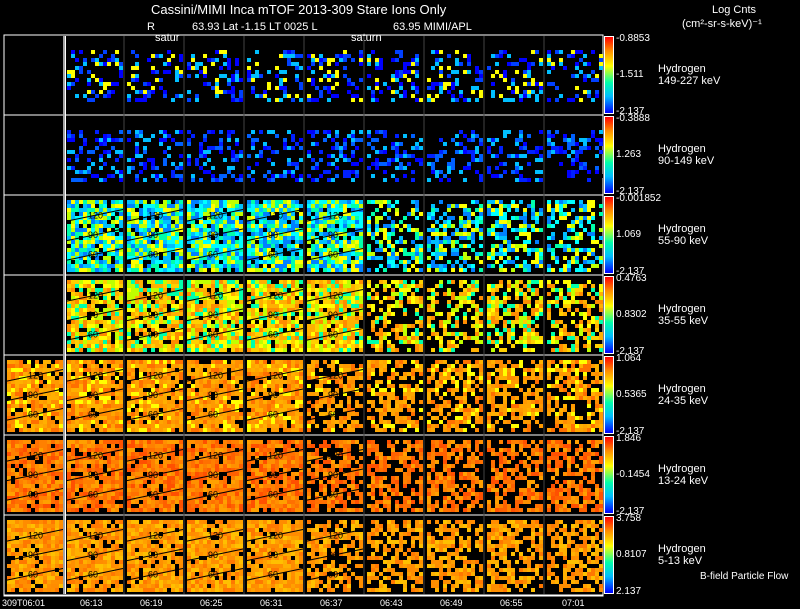 Image resolution: width=800 pixels, height=609 pixels. What do you see at coordinates (432, 27) in the screenshot?
I see `mission-label: 63.95 MIMI/APL` at bounding box center [432, 27].